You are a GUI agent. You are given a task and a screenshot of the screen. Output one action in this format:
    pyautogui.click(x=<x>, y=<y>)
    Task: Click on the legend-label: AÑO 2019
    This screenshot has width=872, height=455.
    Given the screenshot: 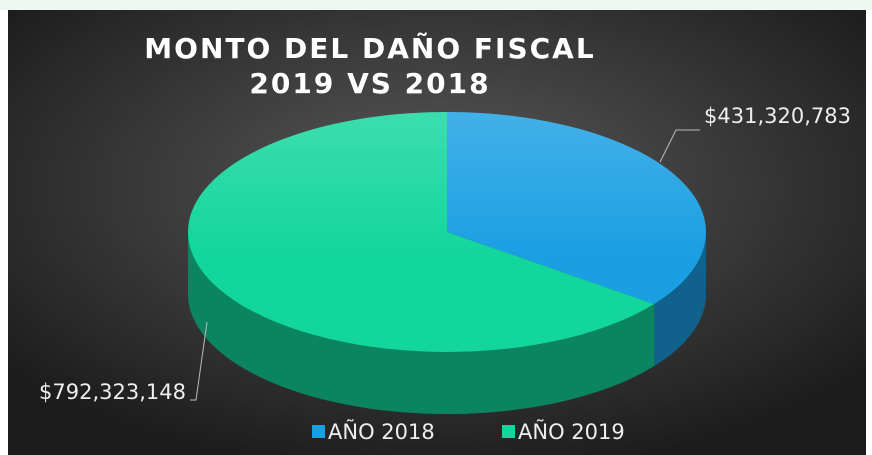 What is the action you would take?
    pyautogui.click(x=571, y=431)
    